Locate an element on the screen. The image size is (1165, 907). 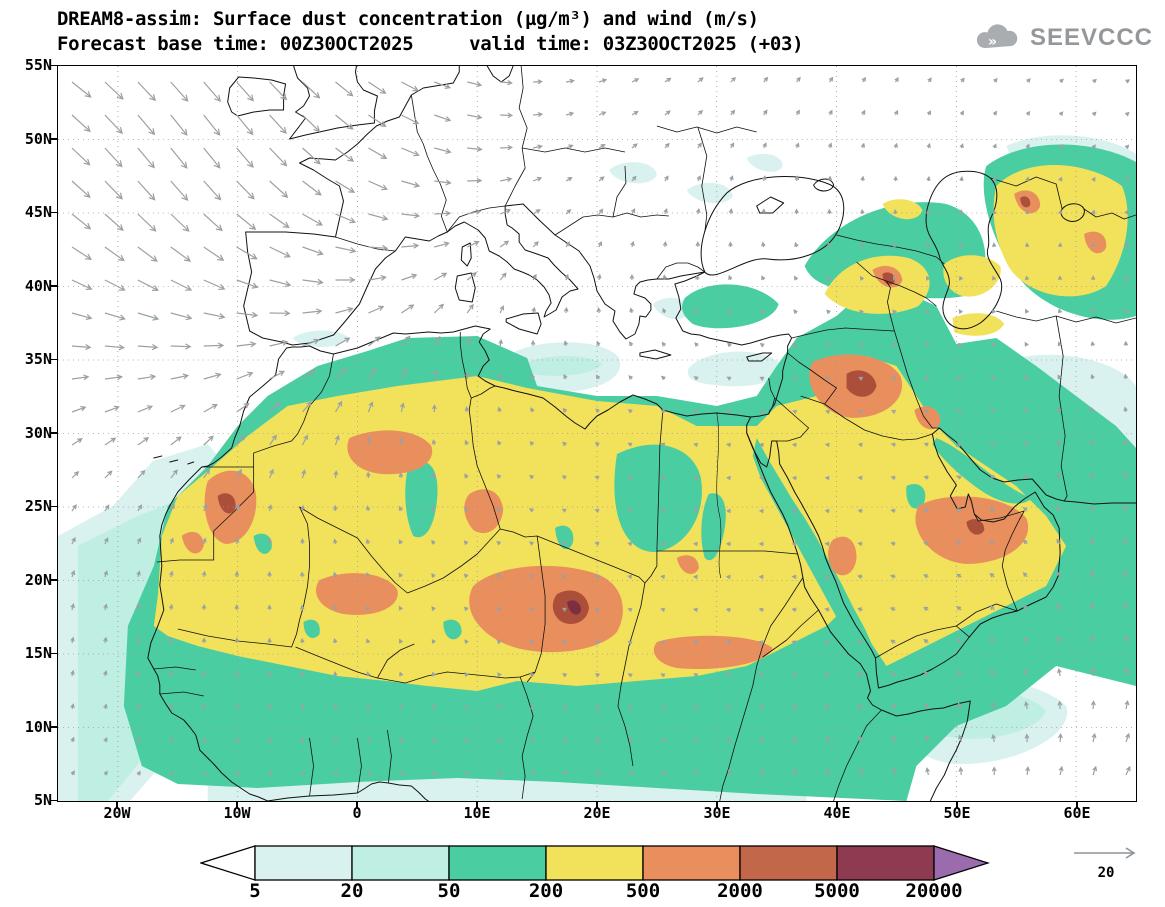
colorbar-value: 20 is located at coordinates (352, 891).